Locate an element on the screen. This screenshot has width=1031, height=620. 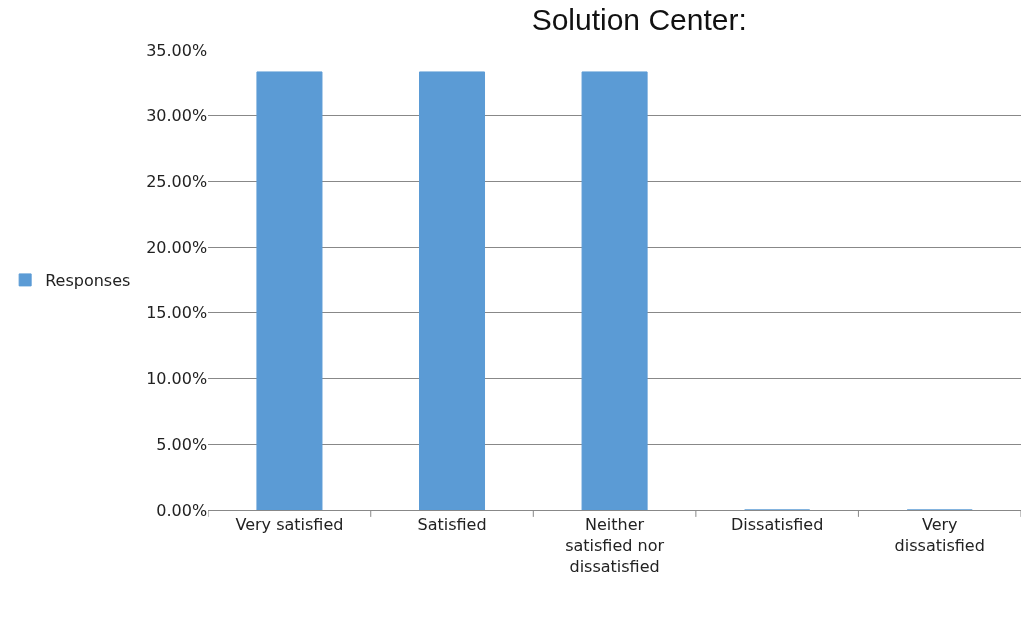
y-tick-label: 20.00% is located at coordinates (177, 247).